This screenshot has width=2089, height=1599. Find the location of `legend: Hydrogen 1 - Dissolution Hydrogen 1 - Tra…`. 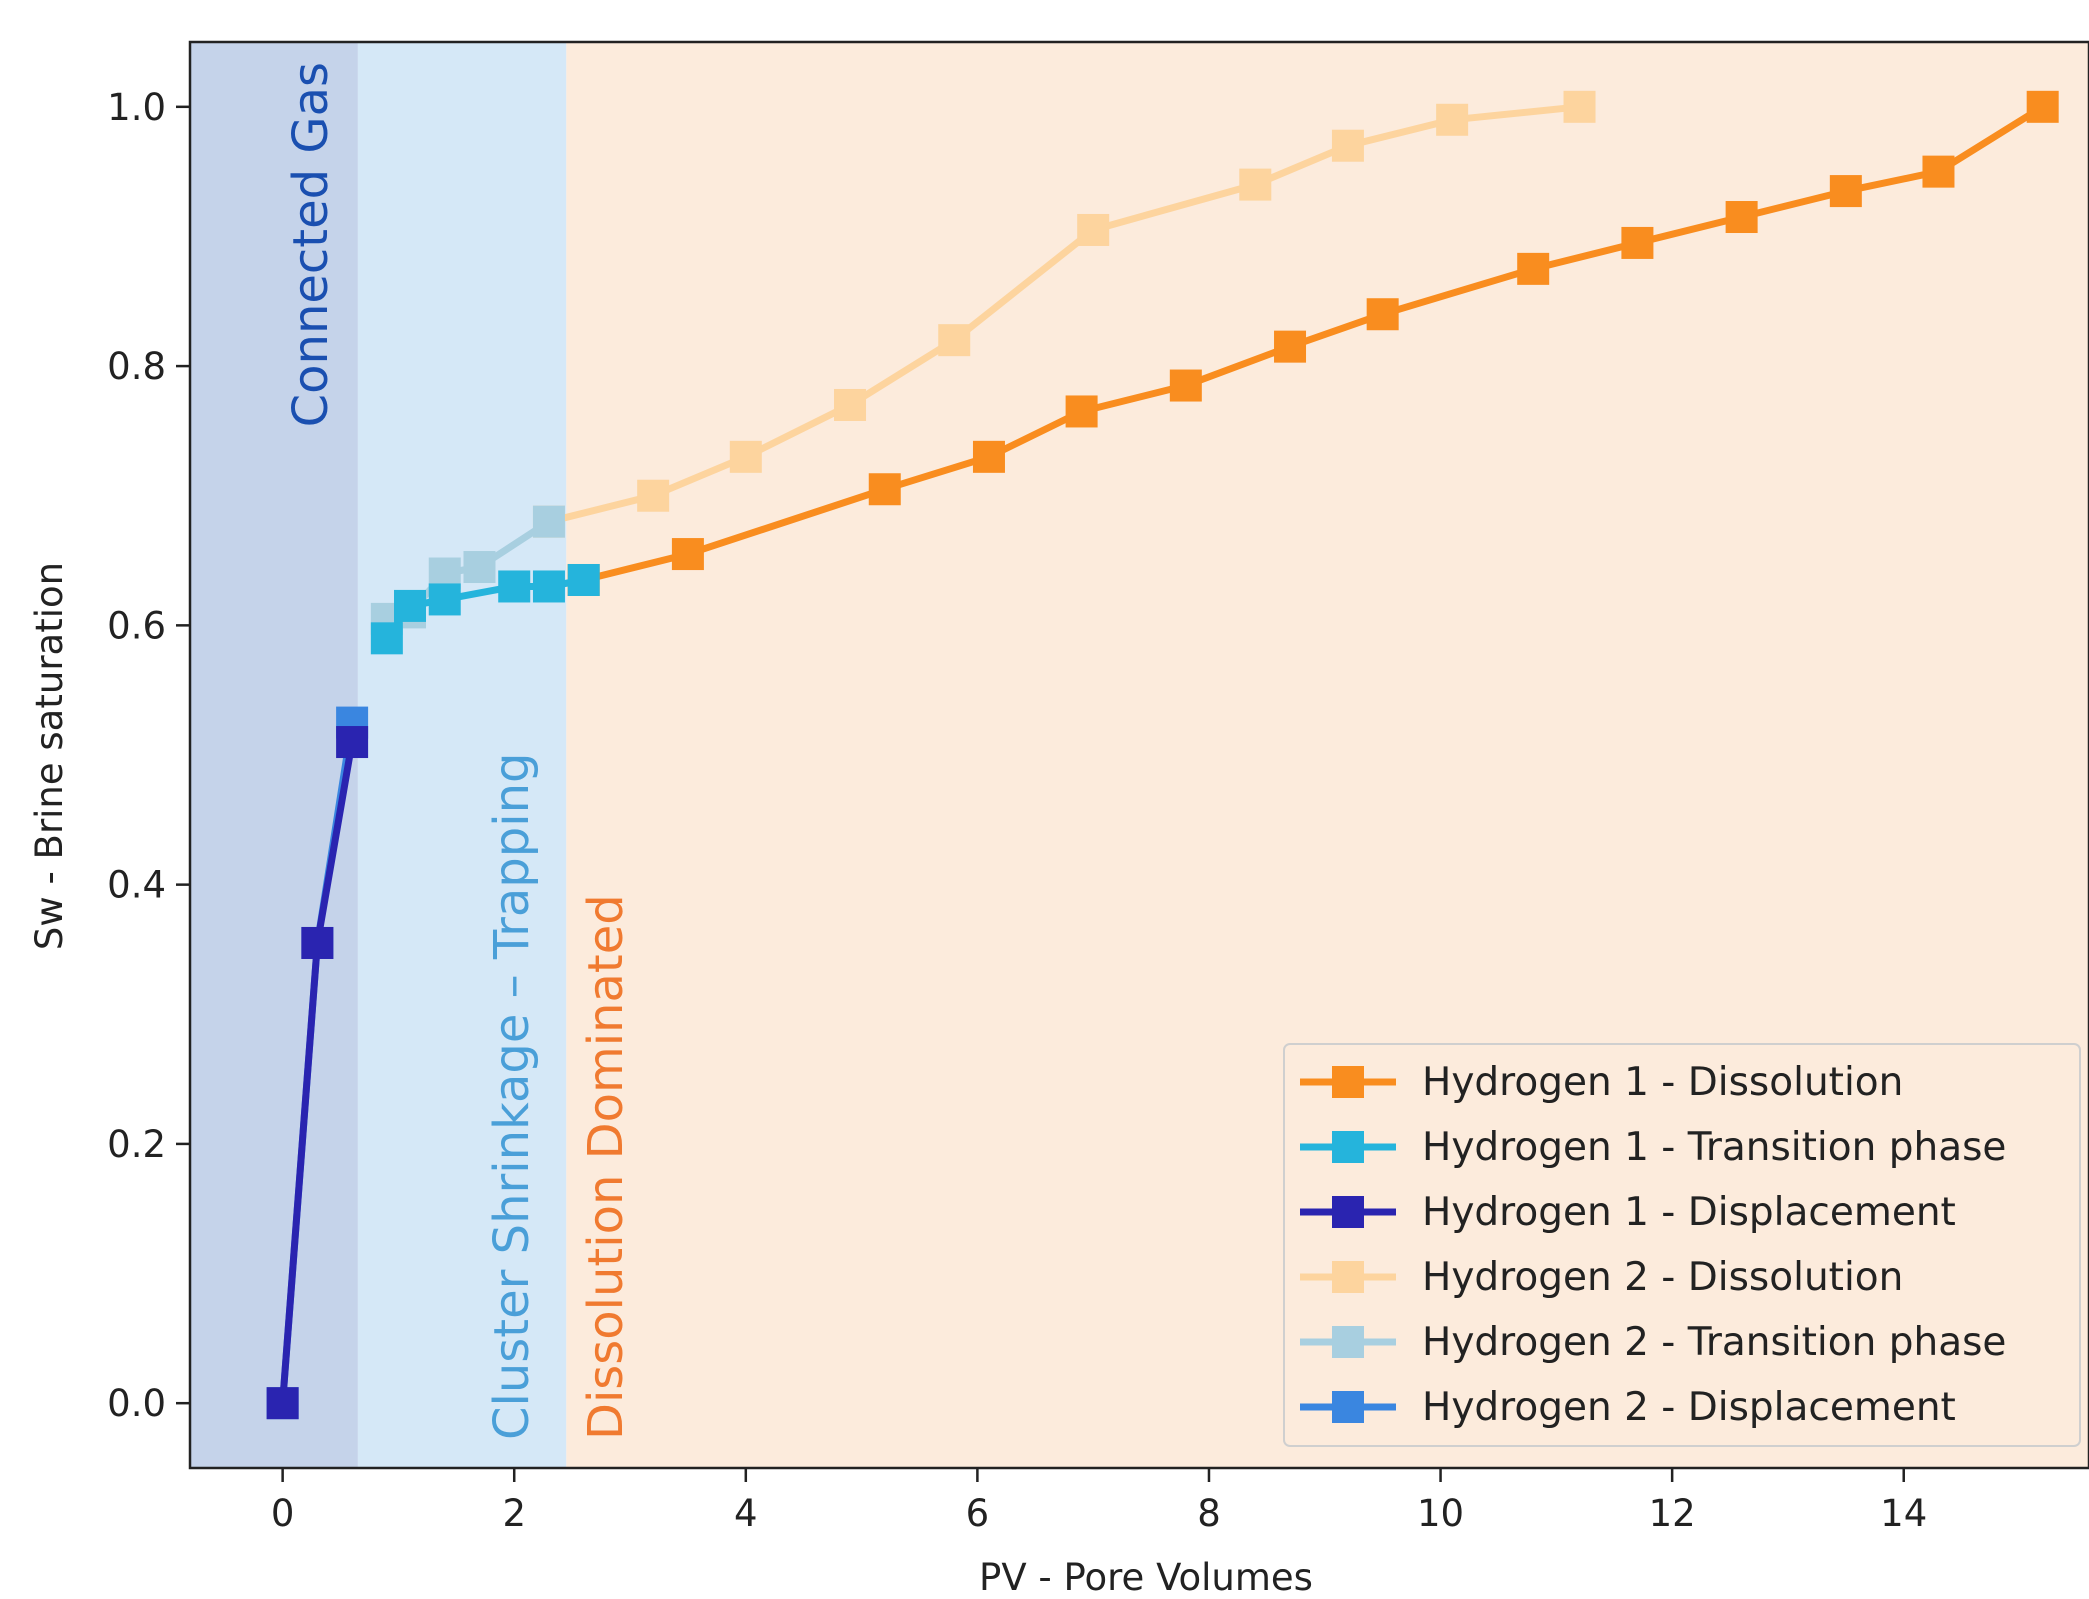

legend: Hydrogen 1 - Dissolution Hydrogen 1 - Tra… is located at coordinates (1682, 1245).